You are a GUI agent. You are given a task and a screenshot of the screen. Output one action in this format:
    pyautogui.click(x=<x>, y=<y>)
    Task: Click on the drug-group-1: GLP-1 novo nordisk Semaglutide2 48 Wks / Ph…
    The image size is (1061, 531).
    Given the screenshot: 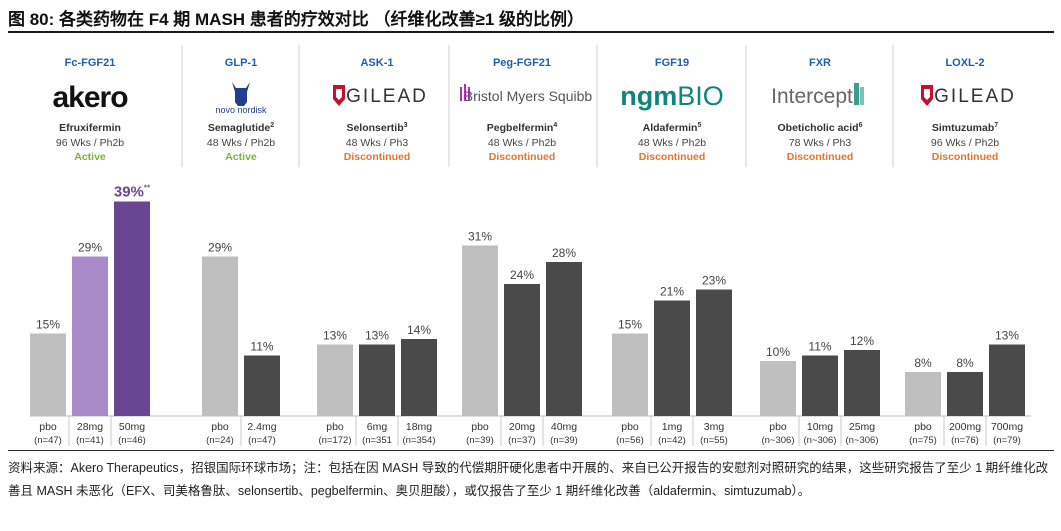 What is the action you would take?
    pyautogui.click(x=241, y=251)
    